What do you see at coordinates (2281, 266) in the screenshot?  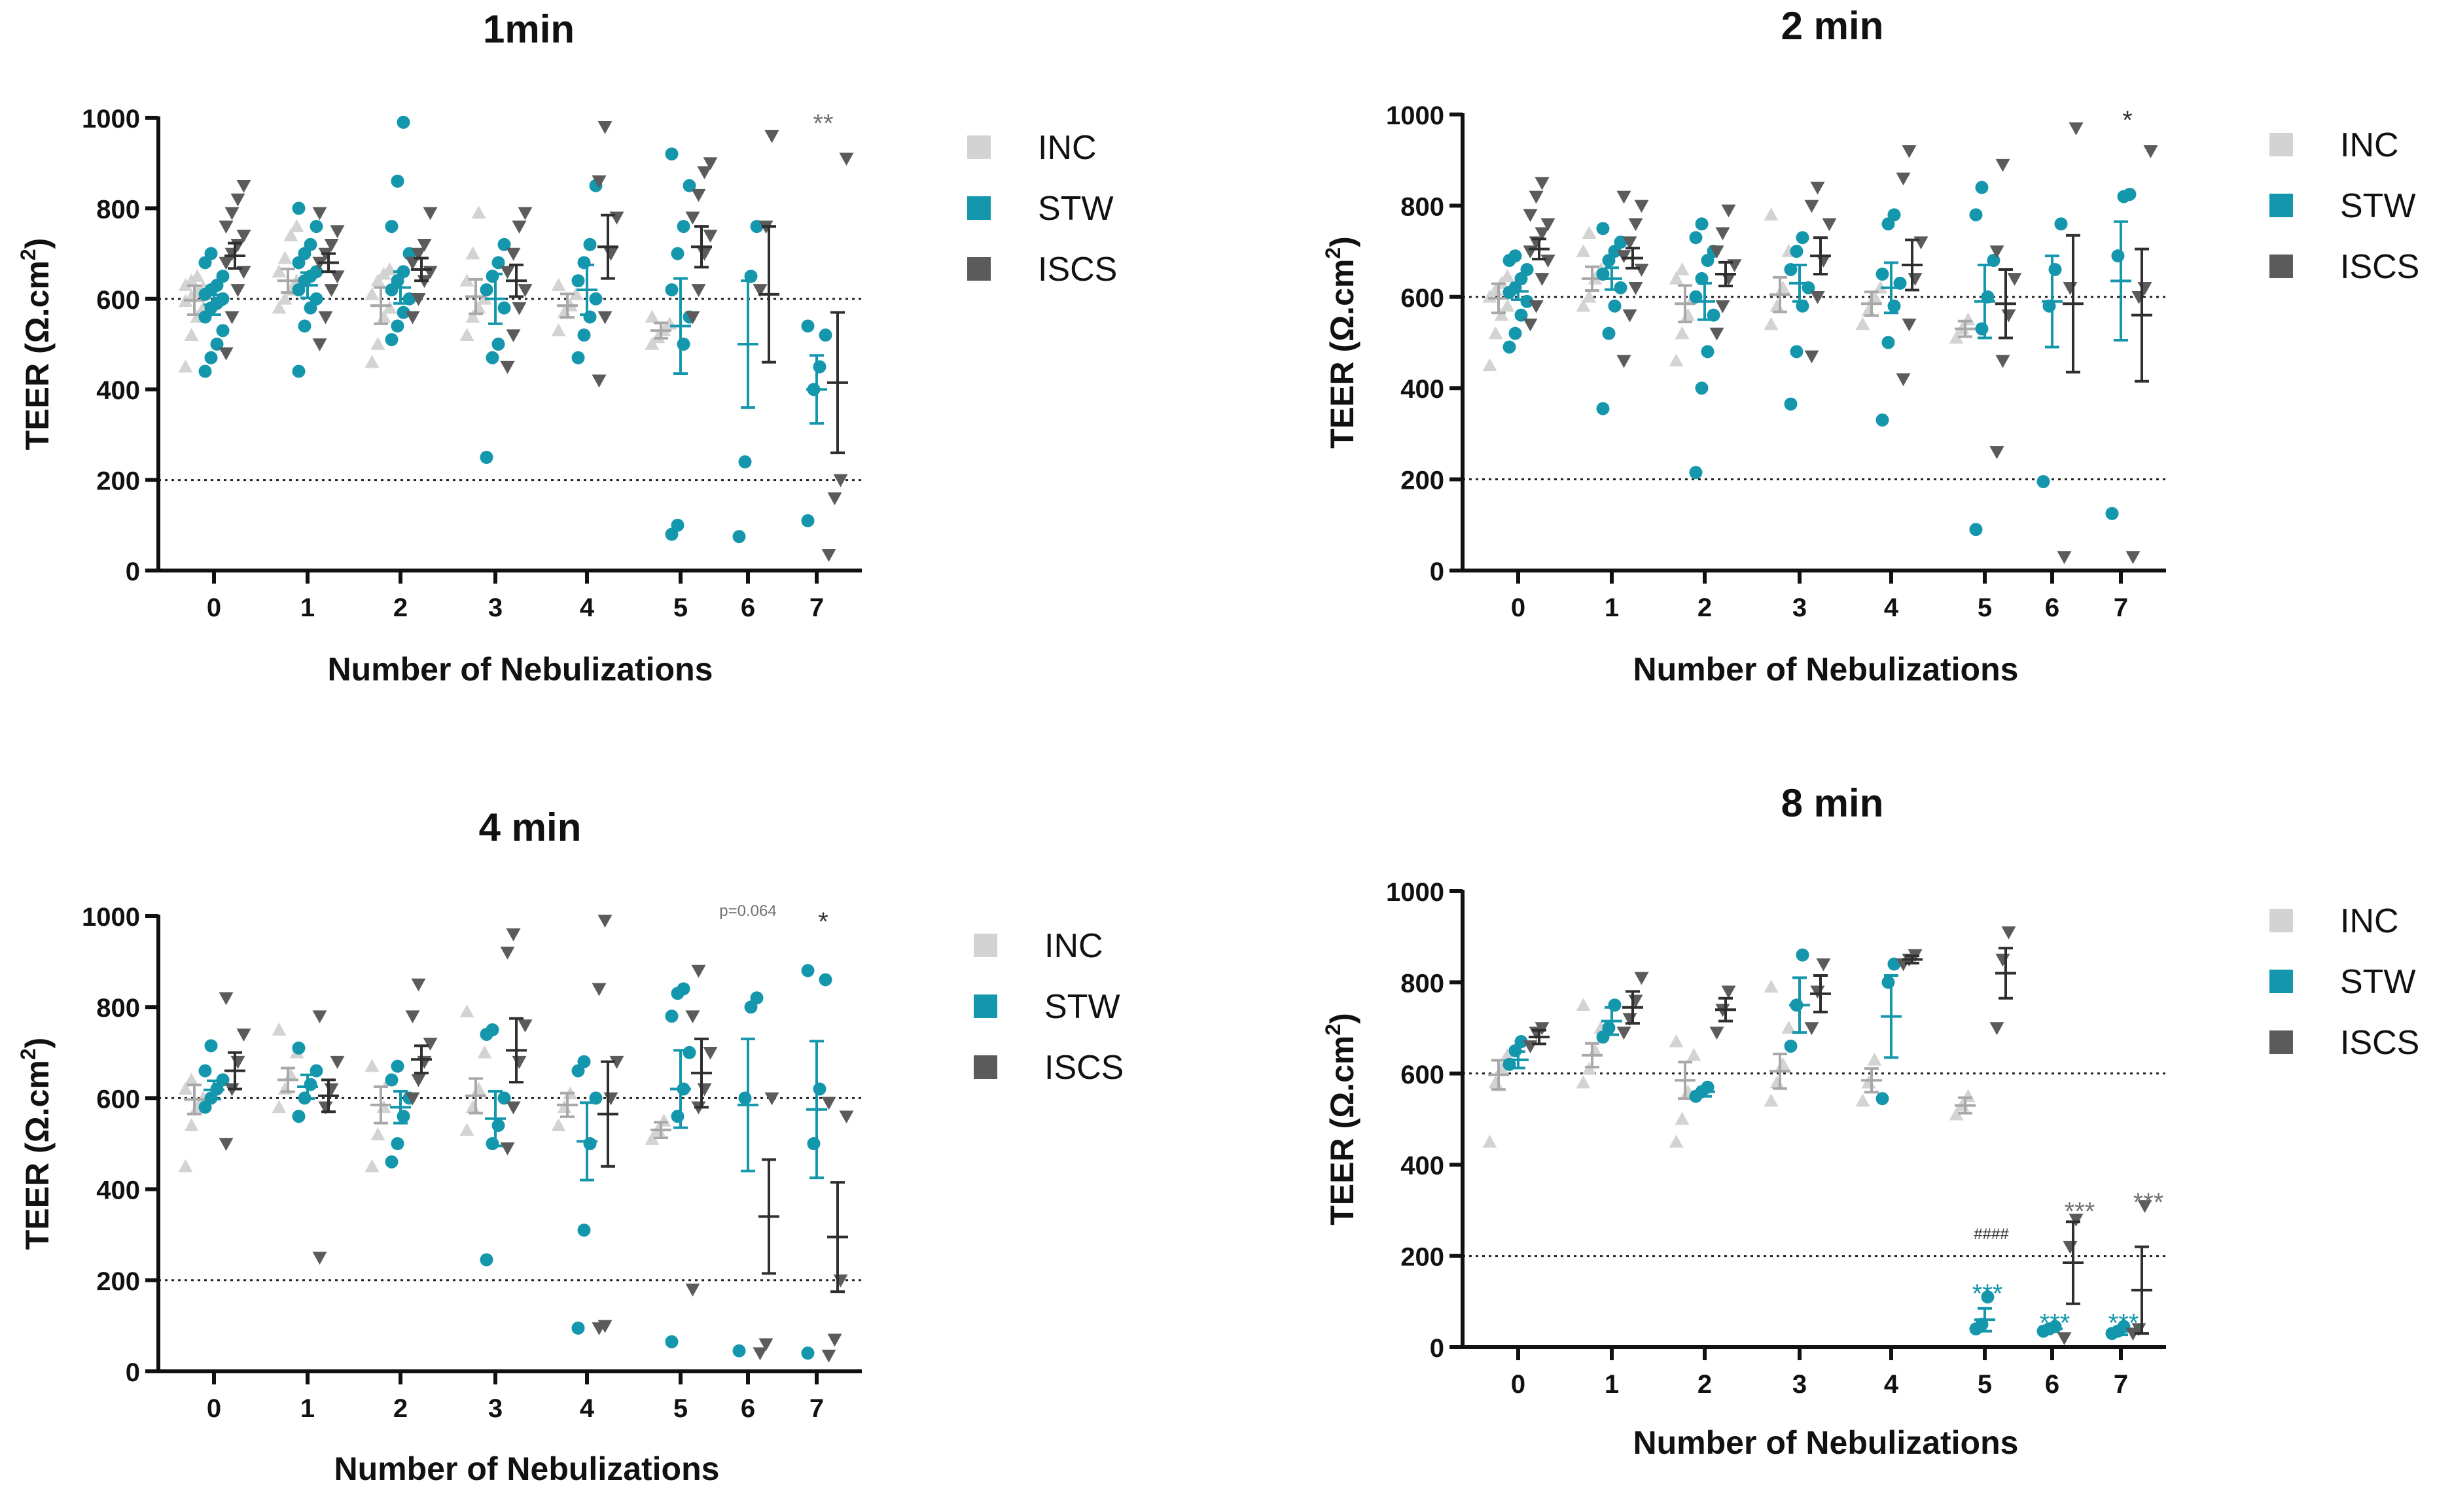 I see `legend-swatch-iscs` at bounding box center [2281, 266].